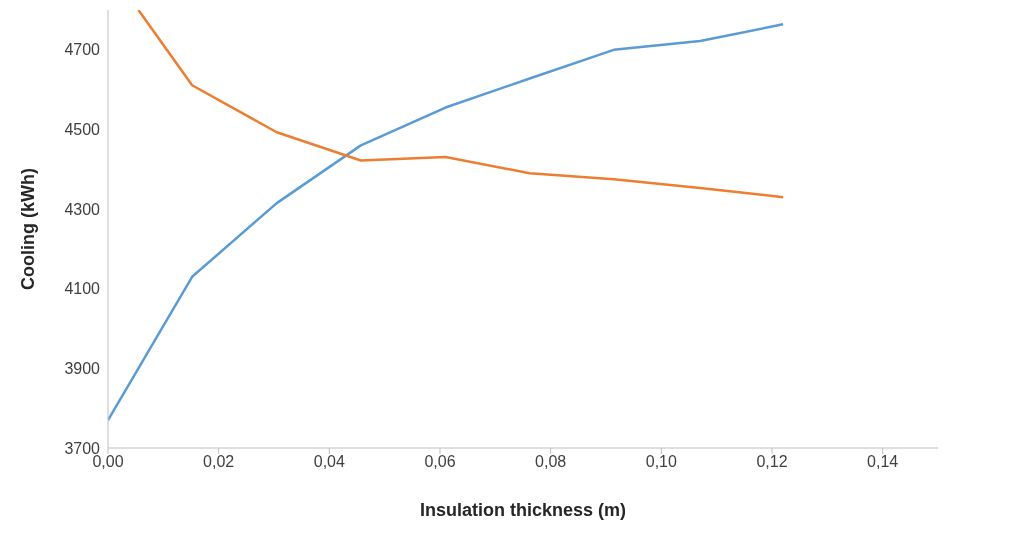  Describe the element at coordinates (661, 462) in the screenshot. I see `x-tick-label: 0,10` at that location.